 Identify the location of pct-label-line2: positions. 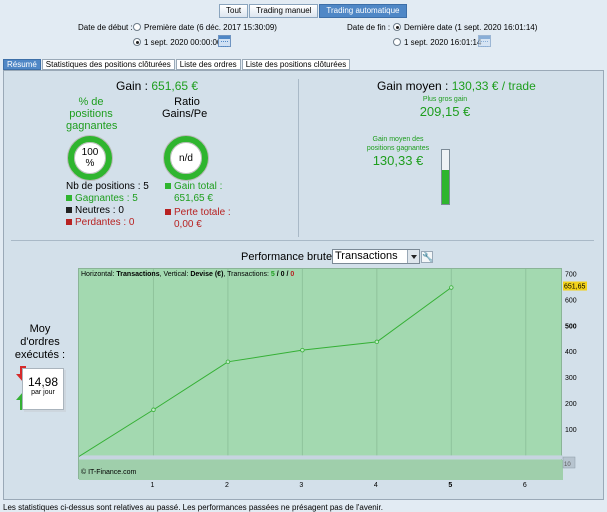
(91, 114).